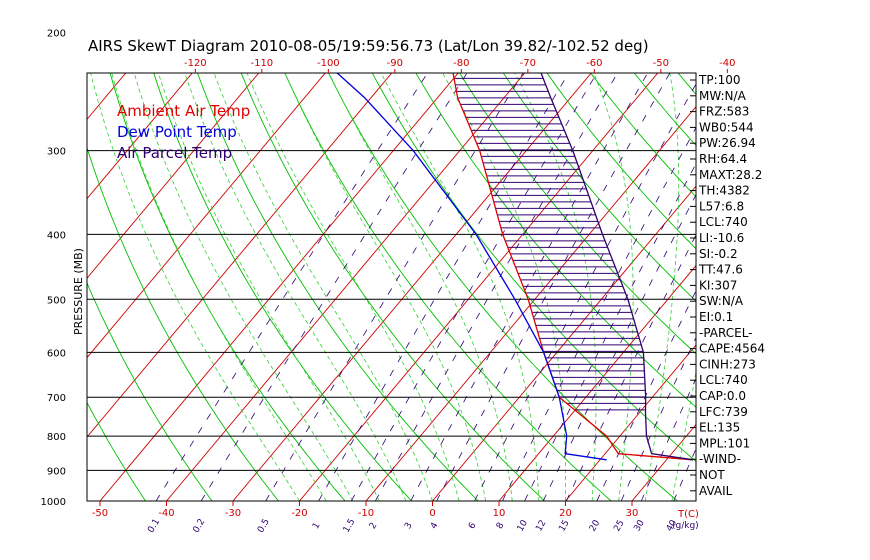  What do you see at coordinates (473, 526) in the screenshot?
I see `mixing-ratio-tick-label: 6` at bounding box center [473, 526].